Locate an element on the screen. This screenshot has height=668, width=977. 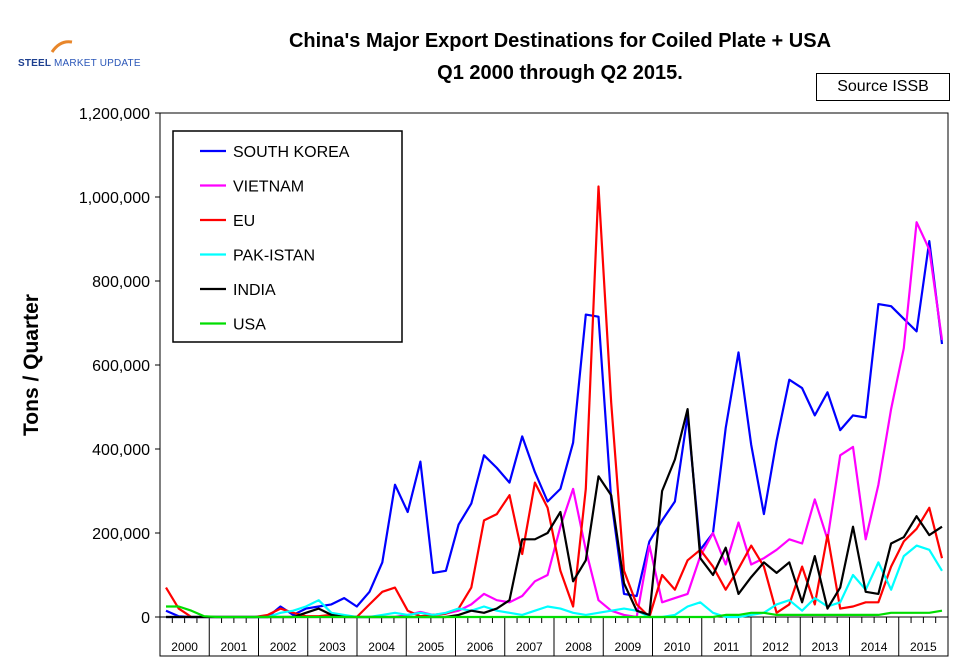
series-line-usa is located at coordinates (554, 612).